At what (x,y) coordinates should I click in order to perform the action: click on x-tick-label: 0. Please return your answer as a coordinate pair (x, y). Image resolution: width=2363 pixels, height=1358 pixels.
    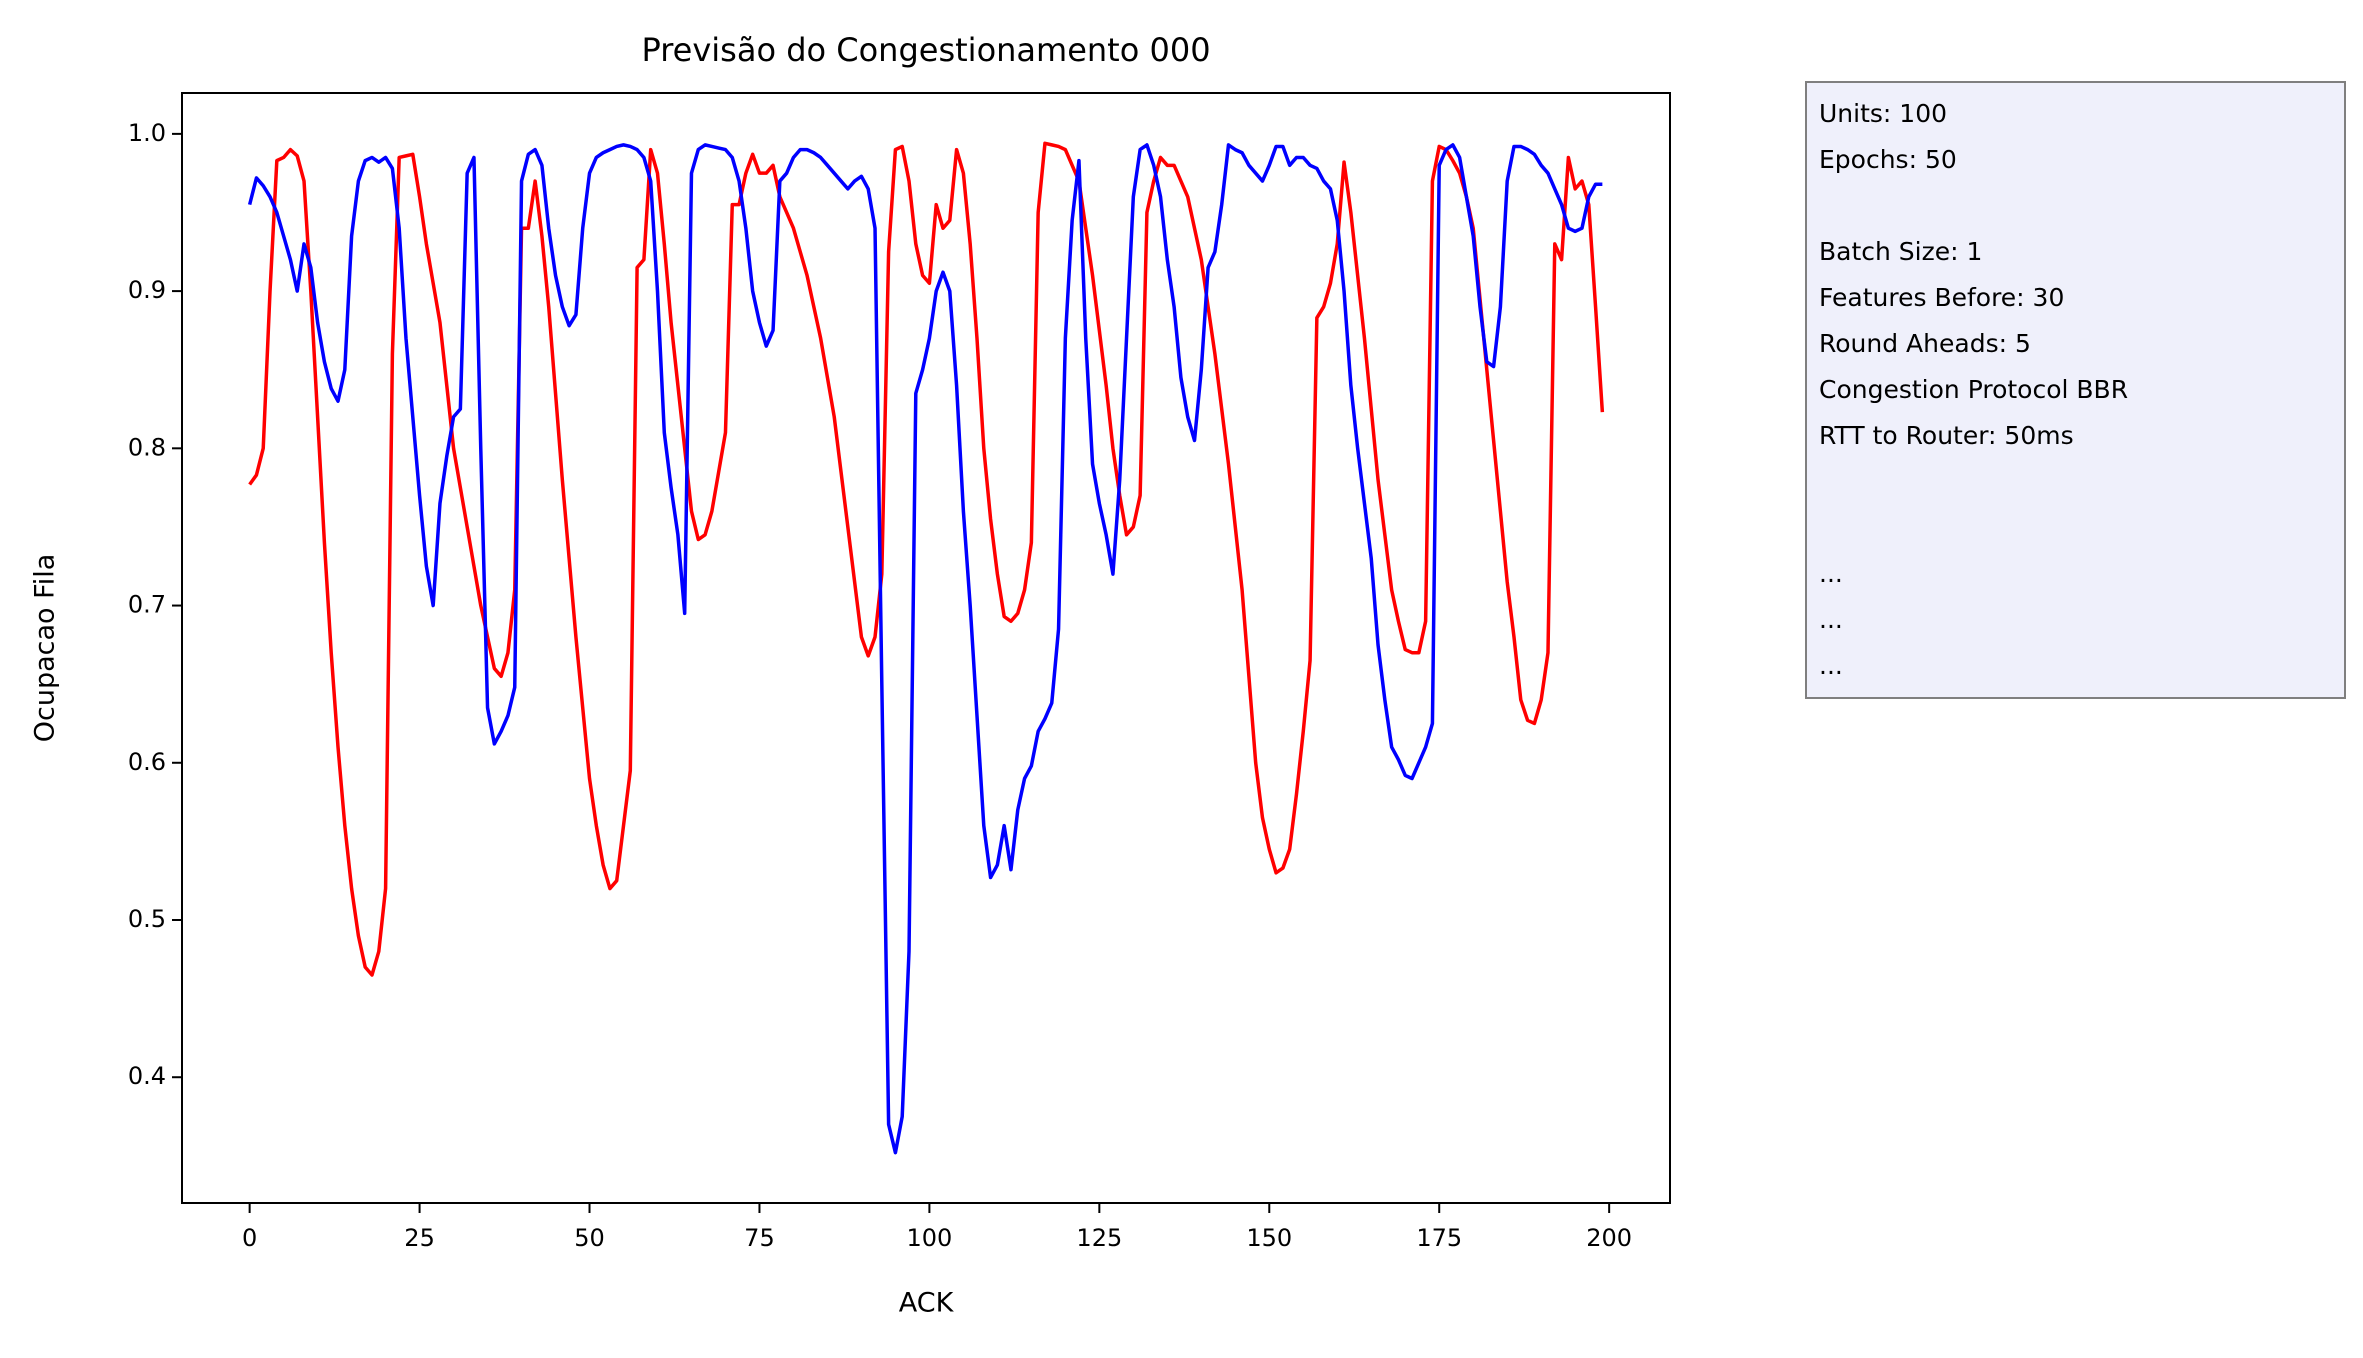
    Looking at the image, I should click on (249, 1238).